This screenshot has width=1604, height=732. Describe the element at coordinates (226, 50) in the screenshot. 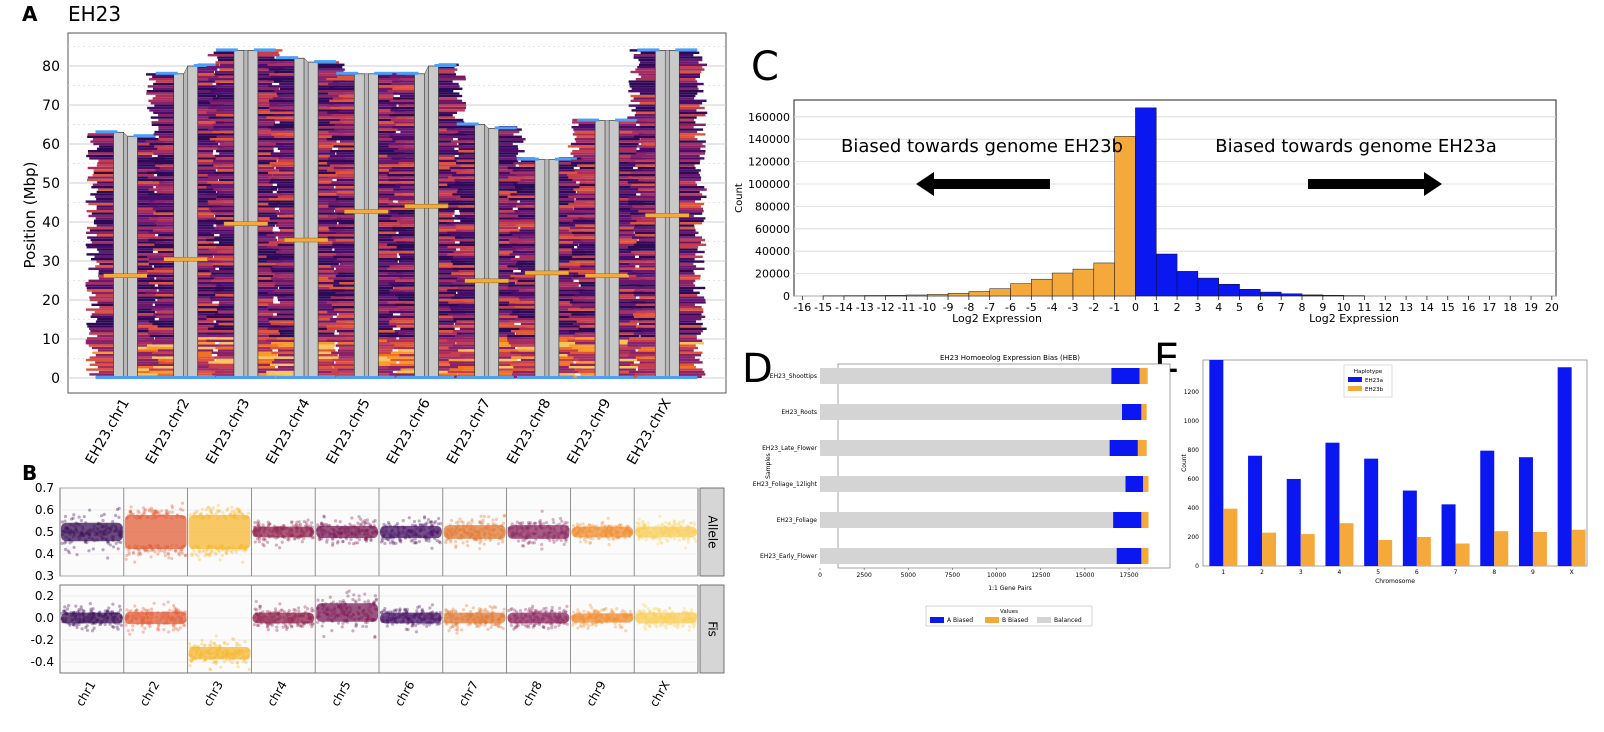

I see `telomere-marker` at that location.